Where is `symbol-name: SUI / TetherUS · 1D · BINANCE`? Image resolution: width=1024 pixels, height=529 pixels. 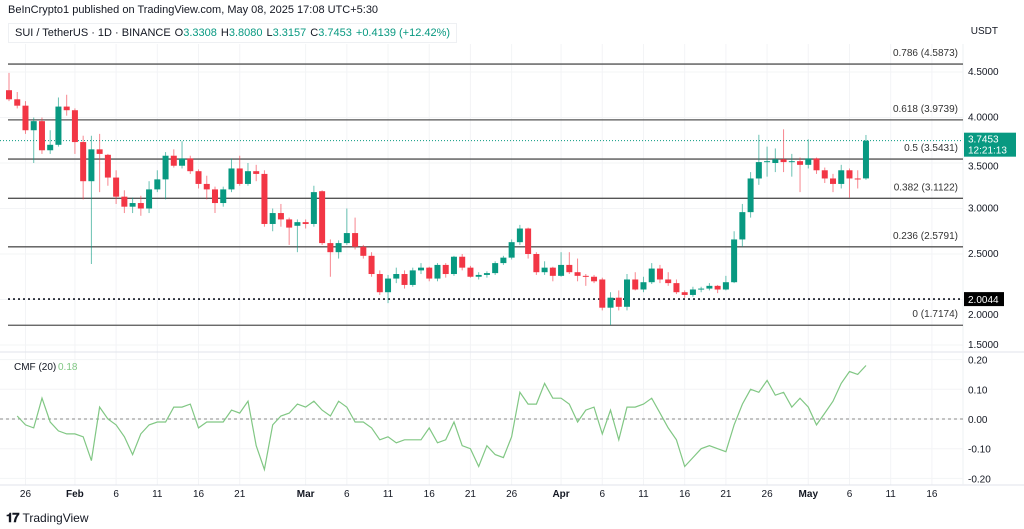 symbol-name: SUI / TetherUS · 1D · BINANCE is located at coordinates (93, 33).